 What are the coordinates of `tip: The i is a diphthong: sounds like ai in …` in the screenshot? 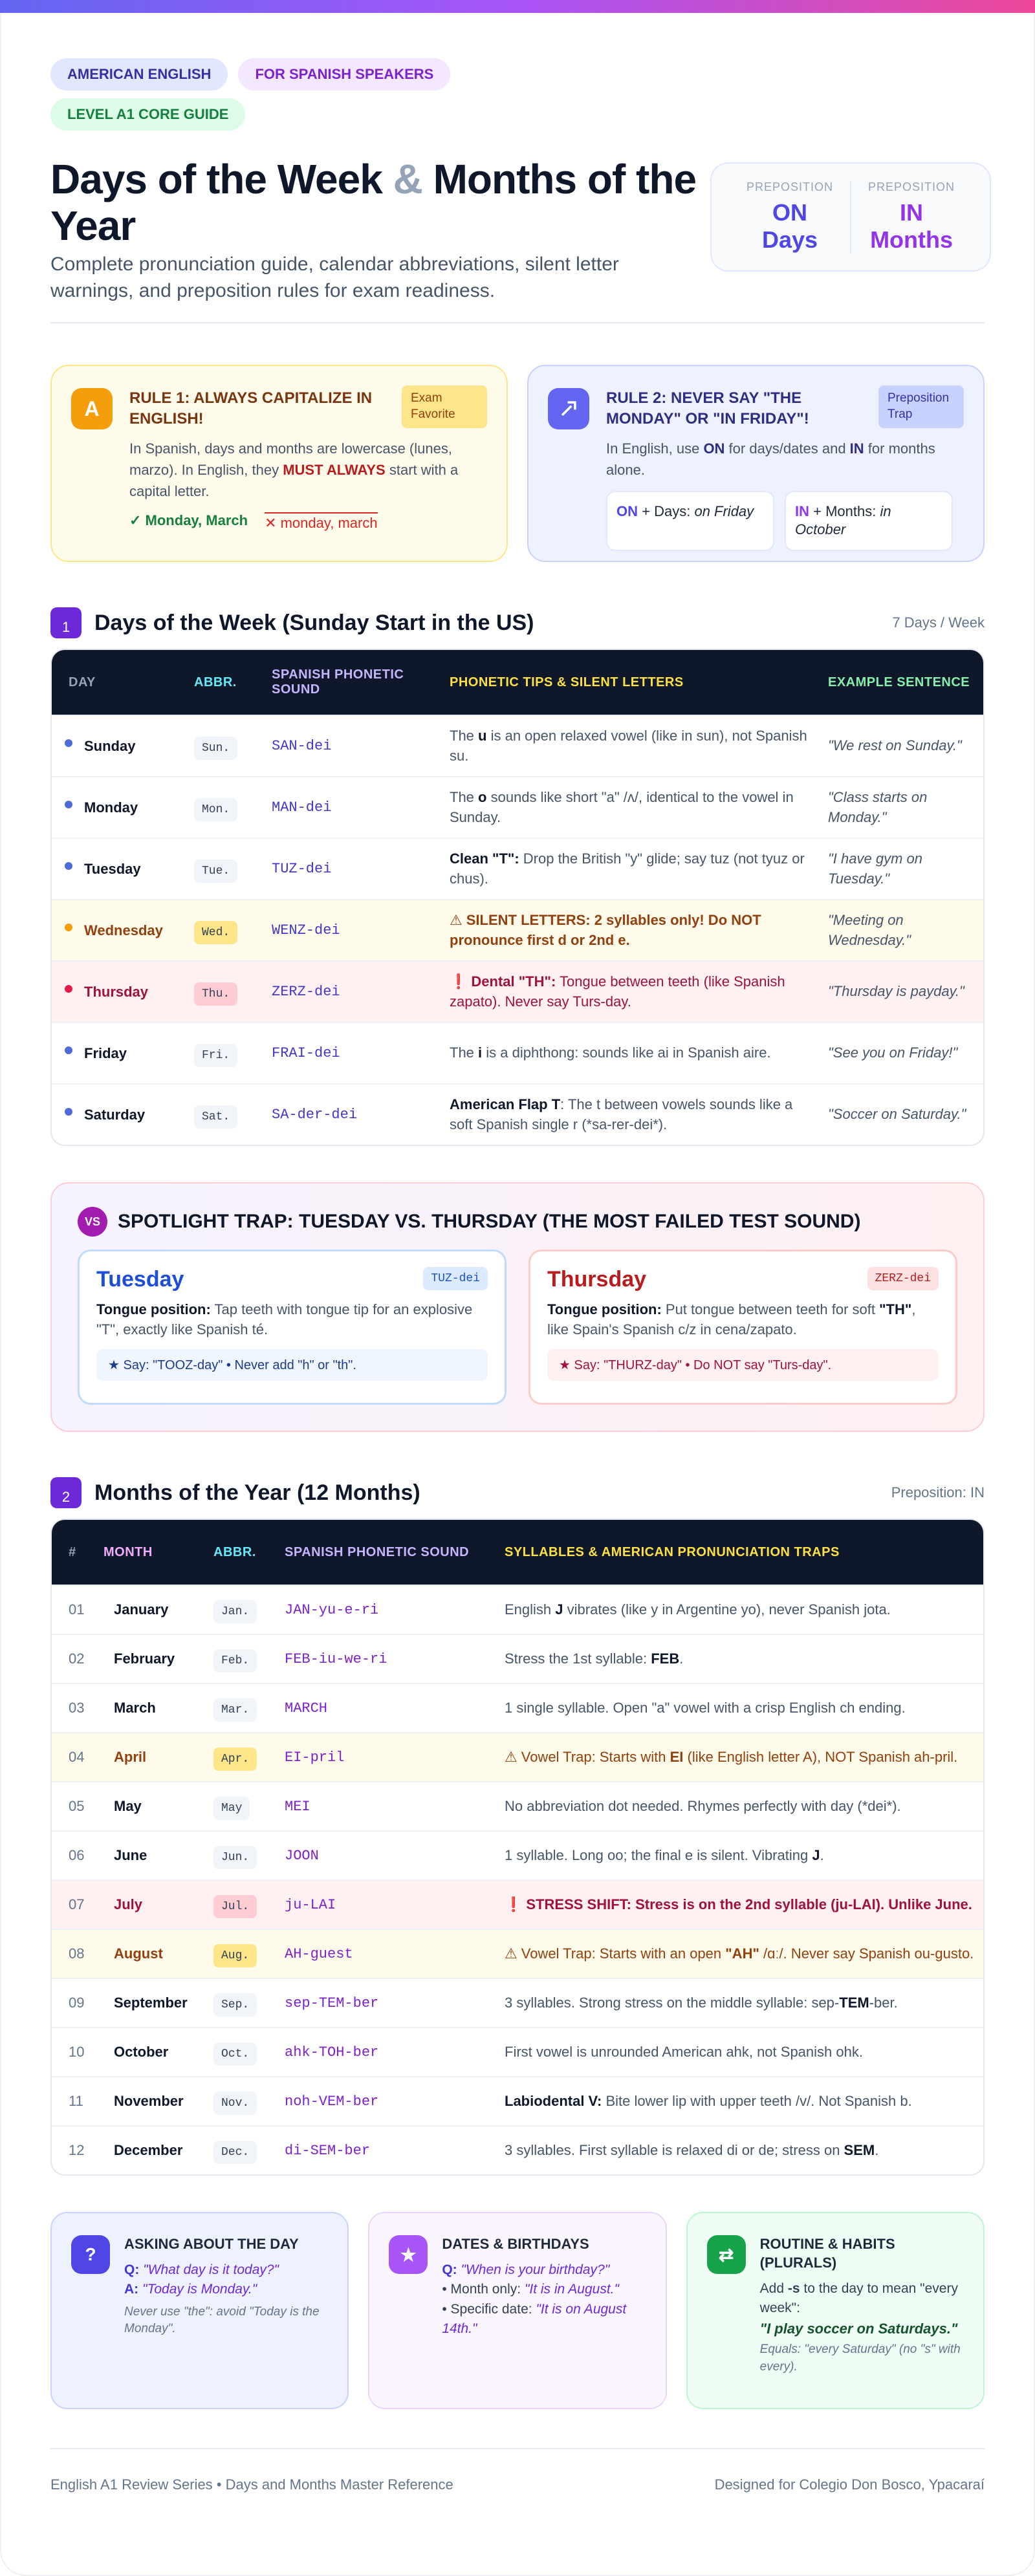 It's located at (632, 1053).